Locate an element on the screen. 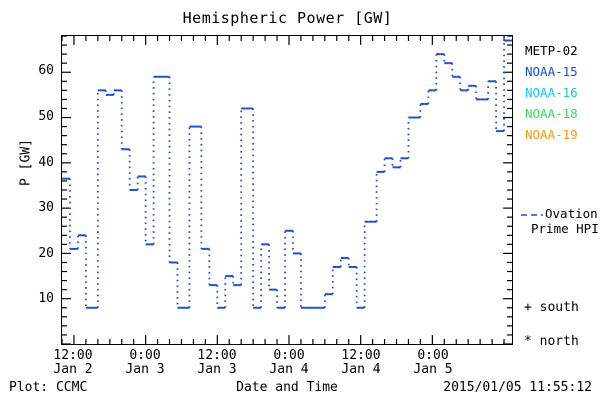 Image resolution: width=600 pixels, height=400 pixels. x-tick-label: 0:00 Jan 5 is located at coordinates (433, 363).